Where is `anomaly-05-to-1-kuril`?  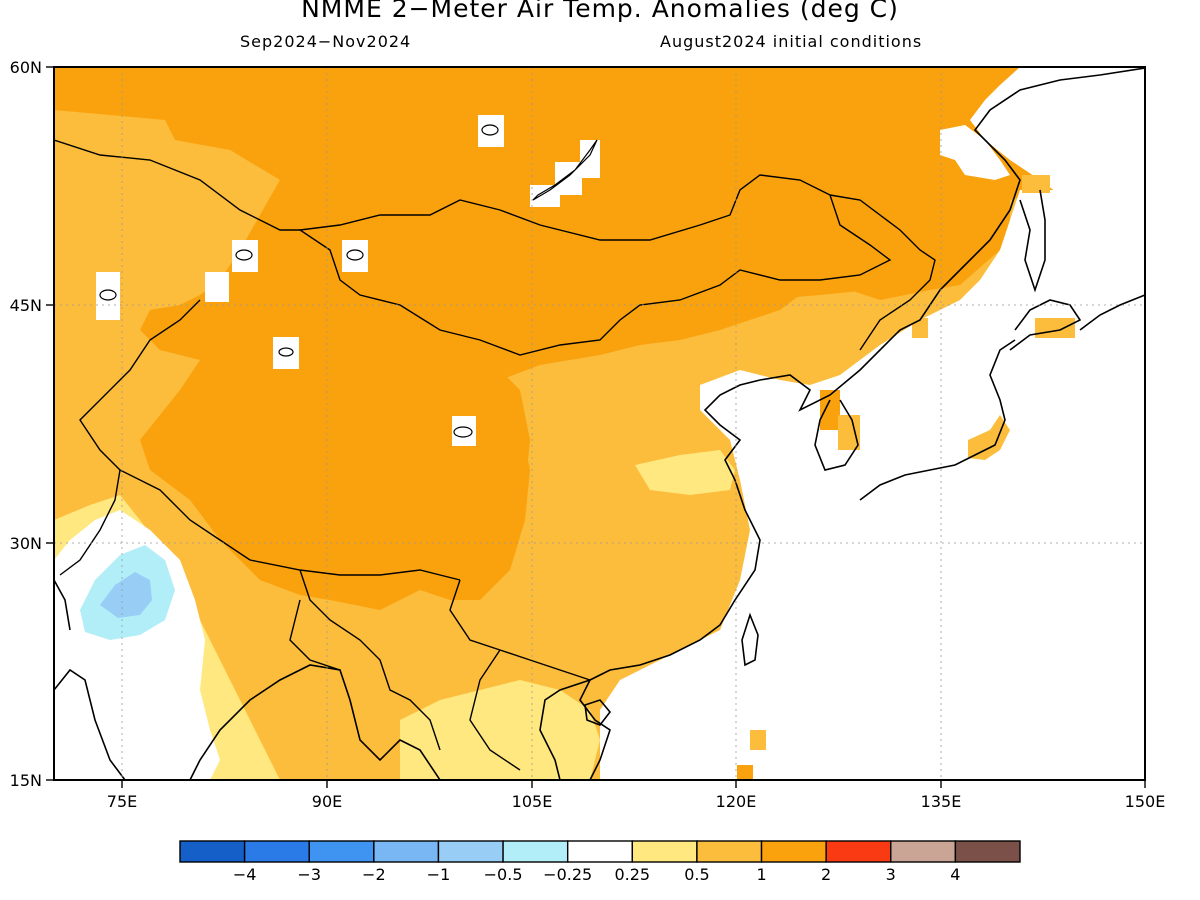 anomaly-05-to-1-kuril is located at coordinates (1055, 328).